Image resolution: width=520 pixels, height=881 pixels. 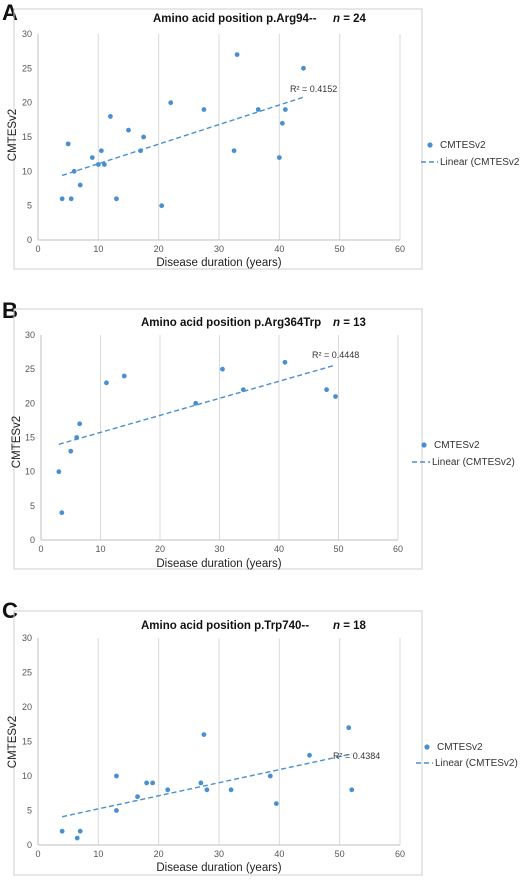 I want to click on y-tick-label: 30, so click(x=27, y=638).